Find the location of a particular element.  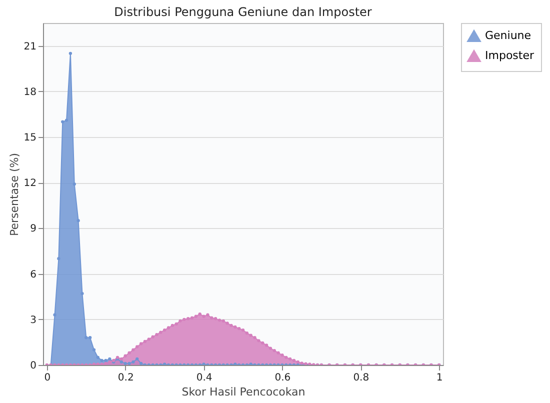

y-tick-label: 15 is located at coordinates (30, 138).